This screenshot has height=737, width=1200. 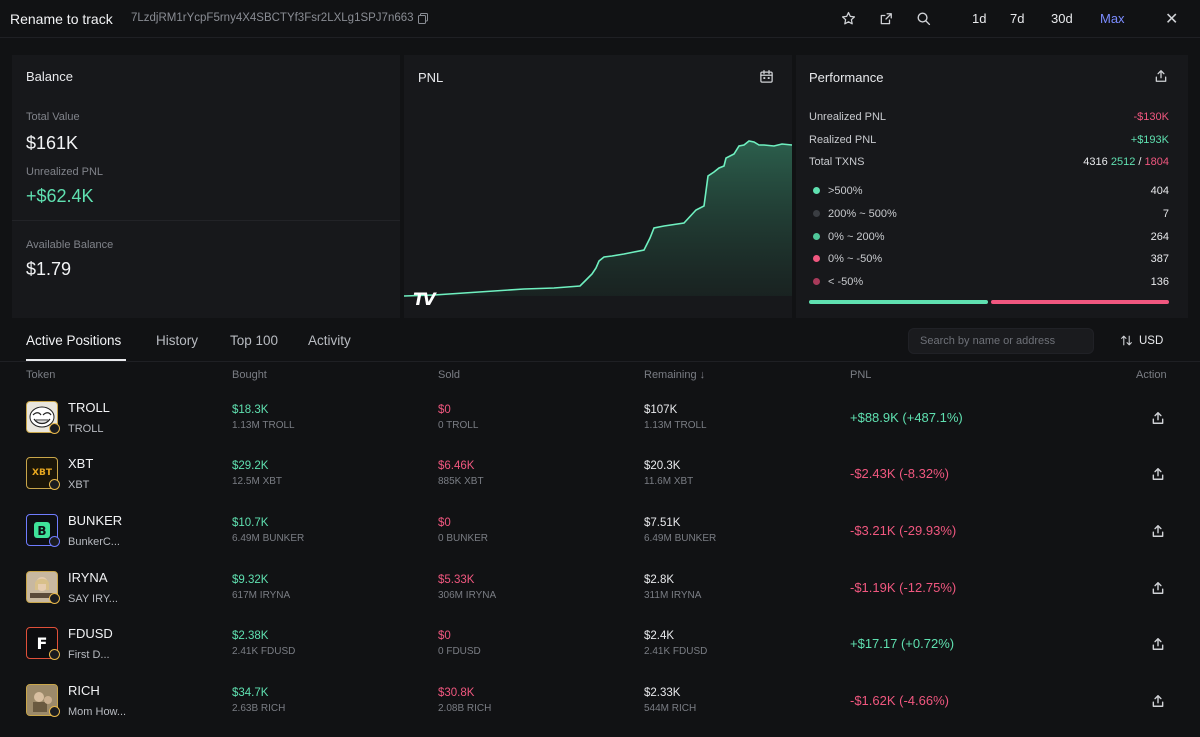 What do you see at coordinates (88, 577) in the screenshot?
I see `token-symbol: IRYNA` at bounding box center [88, 577].